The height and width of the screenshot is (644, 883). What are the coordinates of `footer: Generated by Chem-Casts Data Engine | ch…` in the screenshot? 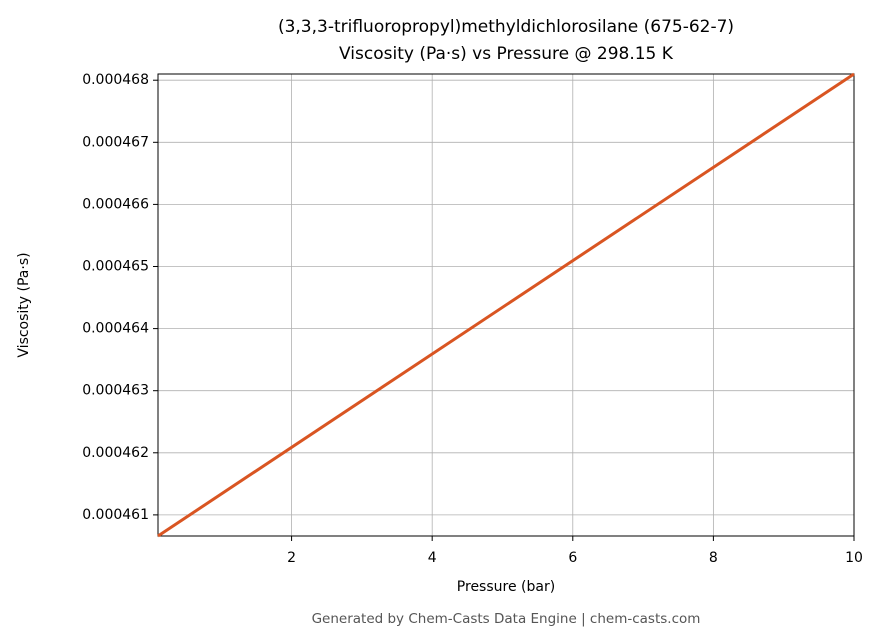 It's located at (506, 619).